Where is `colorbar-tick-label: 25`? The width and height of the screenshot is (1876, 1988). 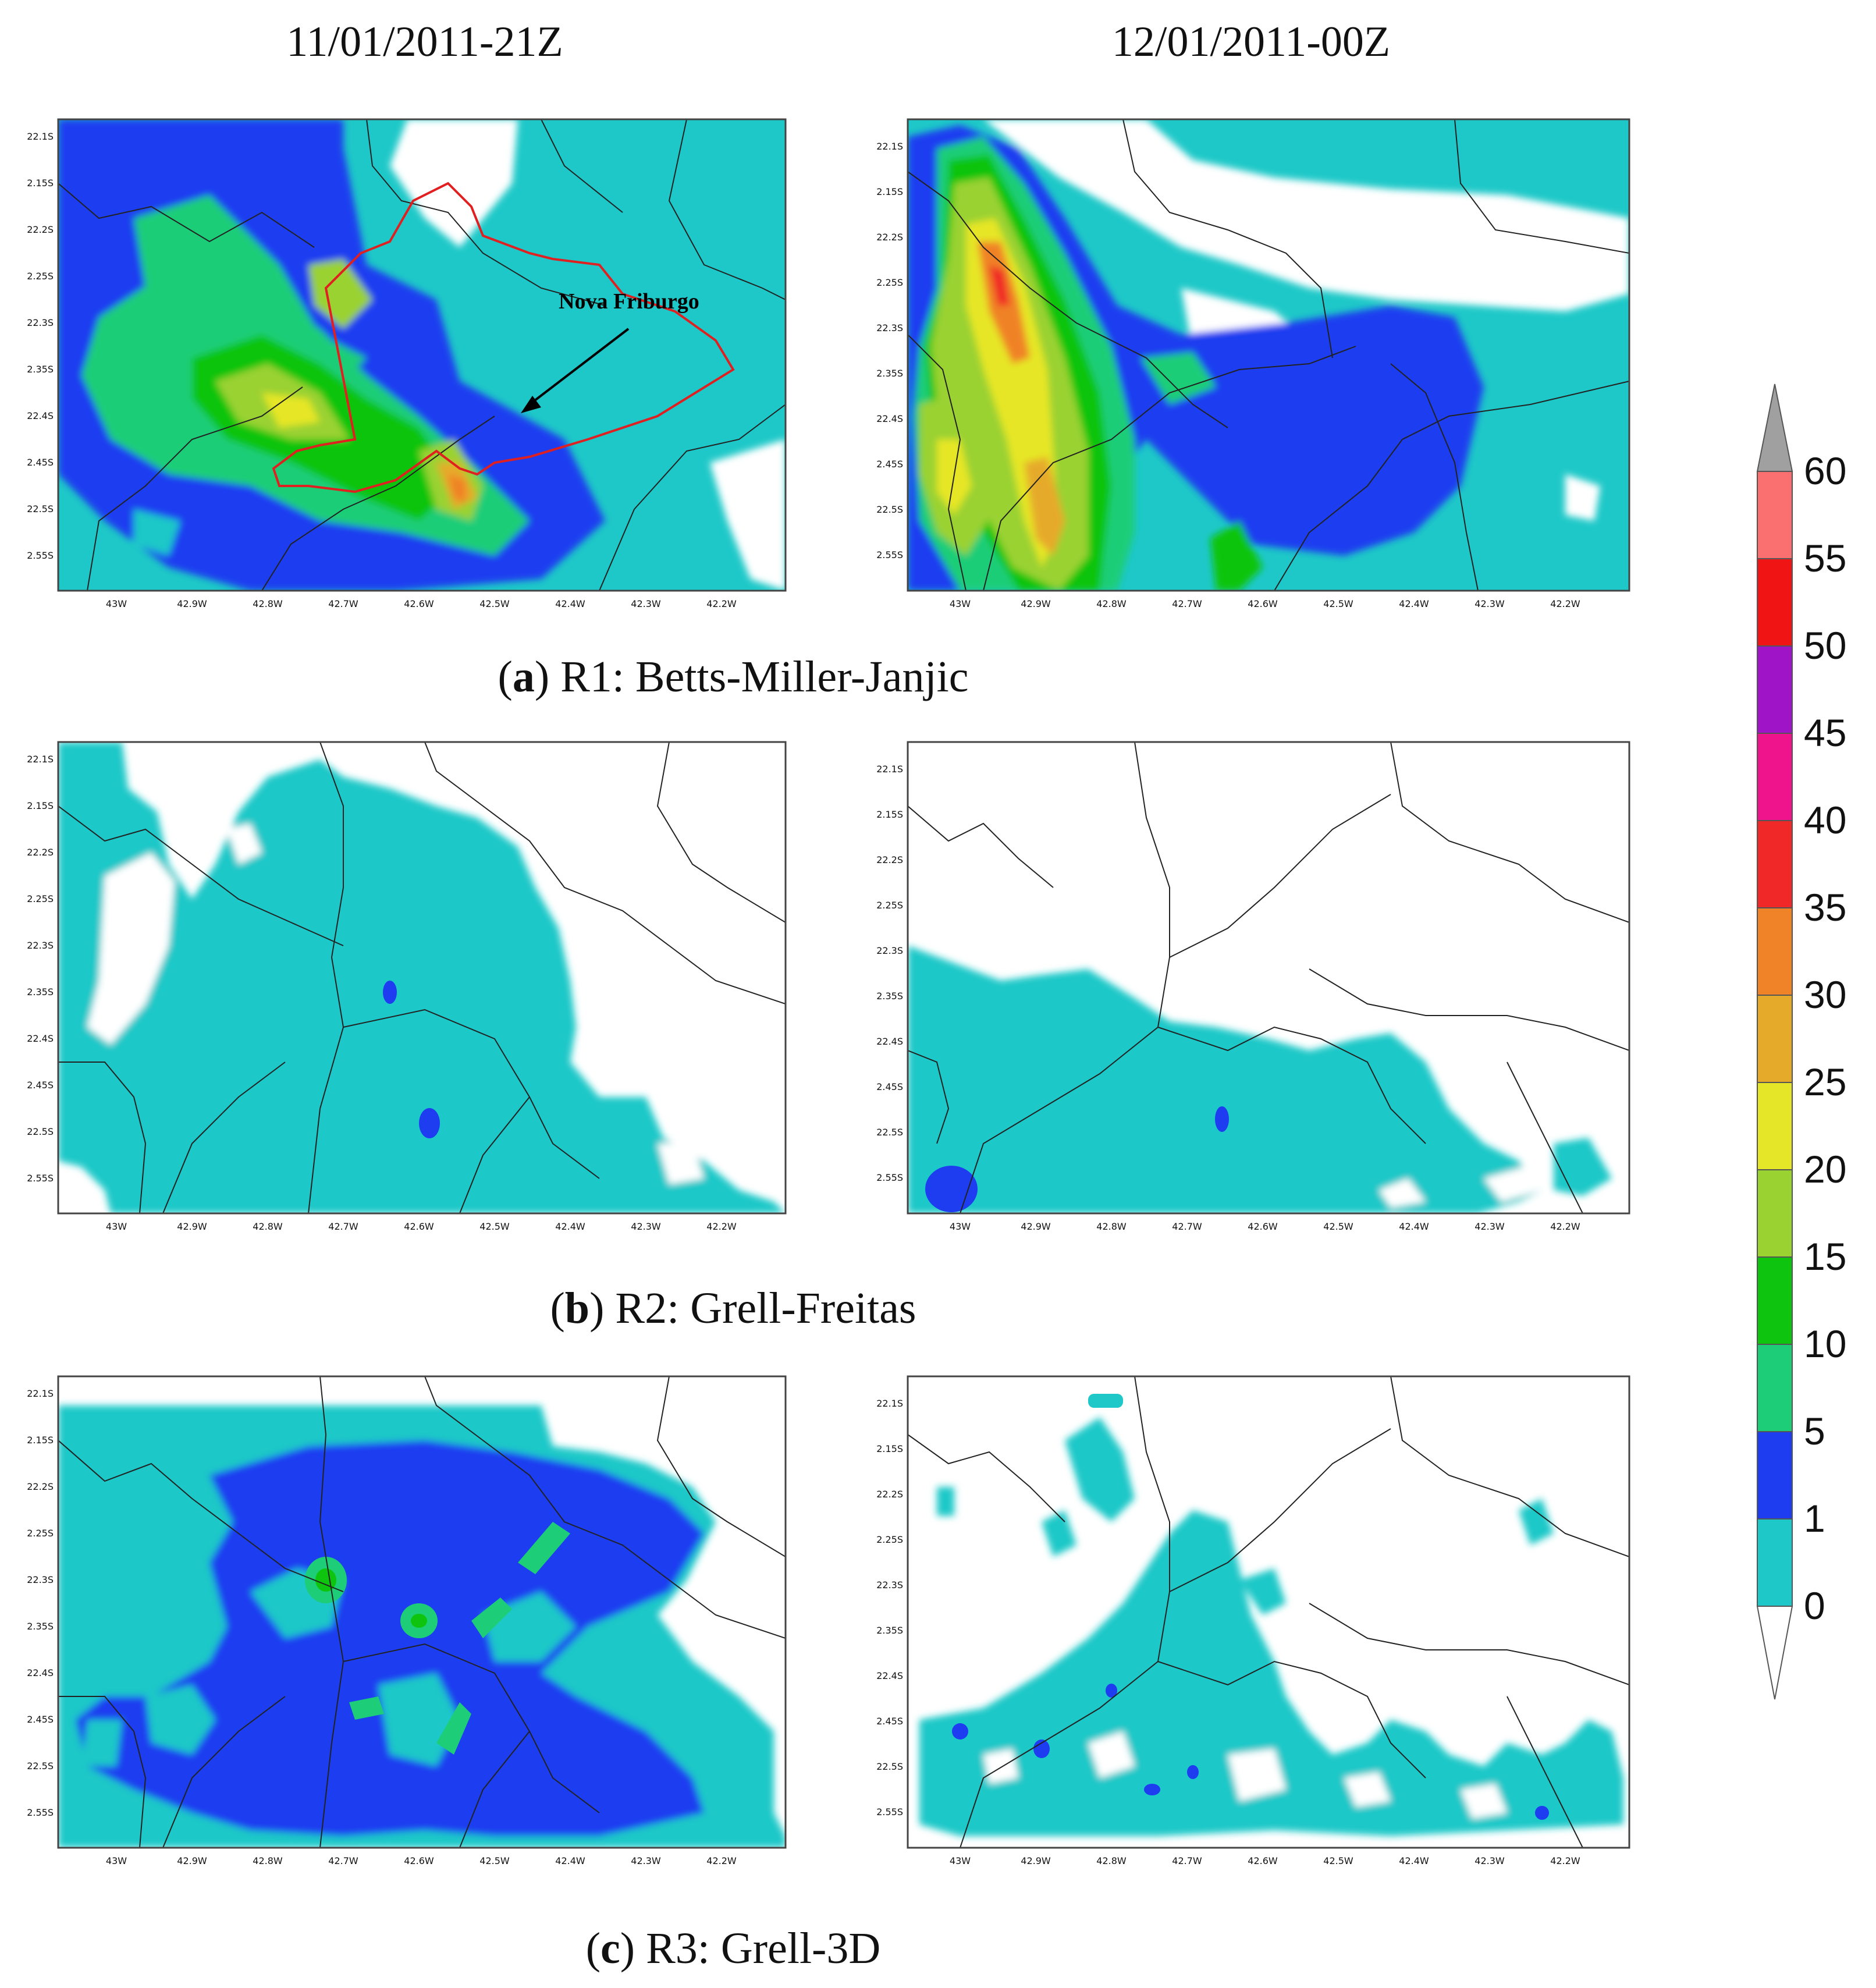 colorbar-tick-label: 25 is located at coordinates (1825, 1081).